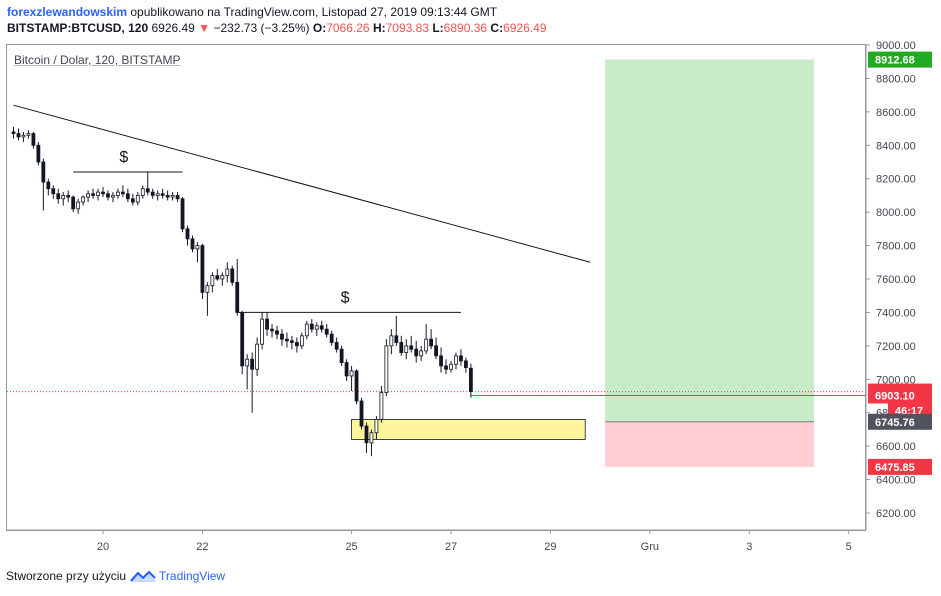 This screenshot has height=596, width=941. What do you see at coordinates (709, 240) in the screenshot?
I see `profit-zone` at bounding box center [709, 240].